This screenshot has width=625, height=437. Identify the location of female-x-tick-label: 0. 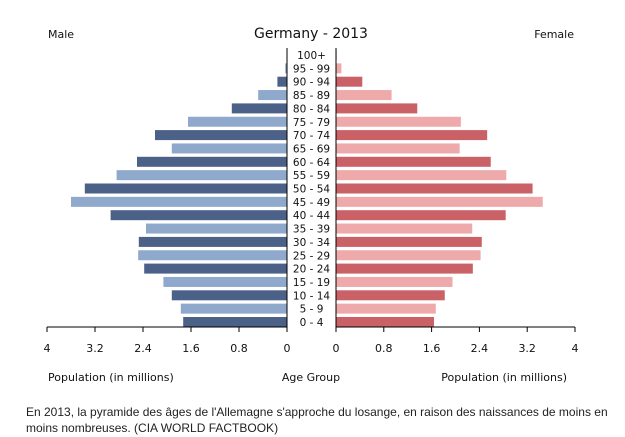
(336, 348).